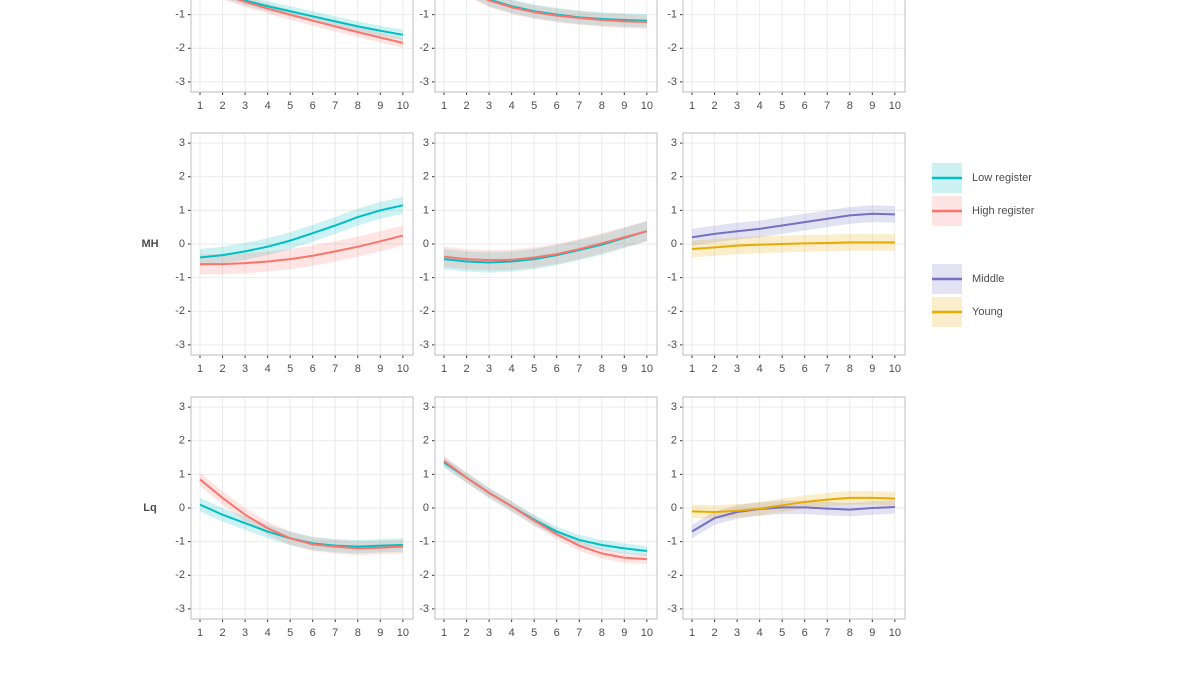 This screenshot has height=685, width=1200. What do you see at coordinates (1002, 178) in the screenshot?
I see `legend-label: Low register` at bounding box center [1002, 178].